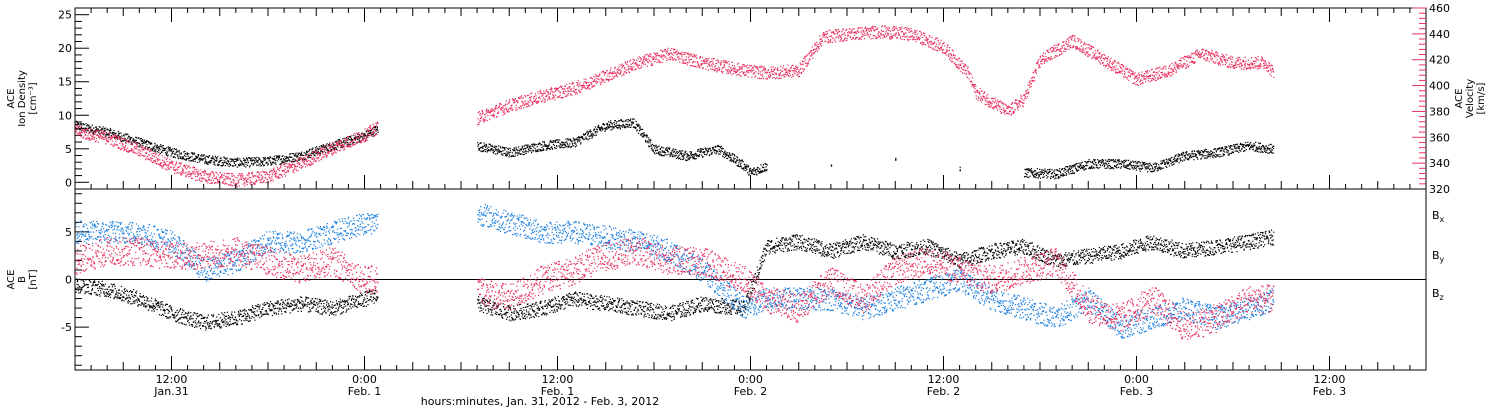 Image resolution: width=1500 pixels, height=410 pixels. I want to click on left-tick-label: 10, so click(65, 115).